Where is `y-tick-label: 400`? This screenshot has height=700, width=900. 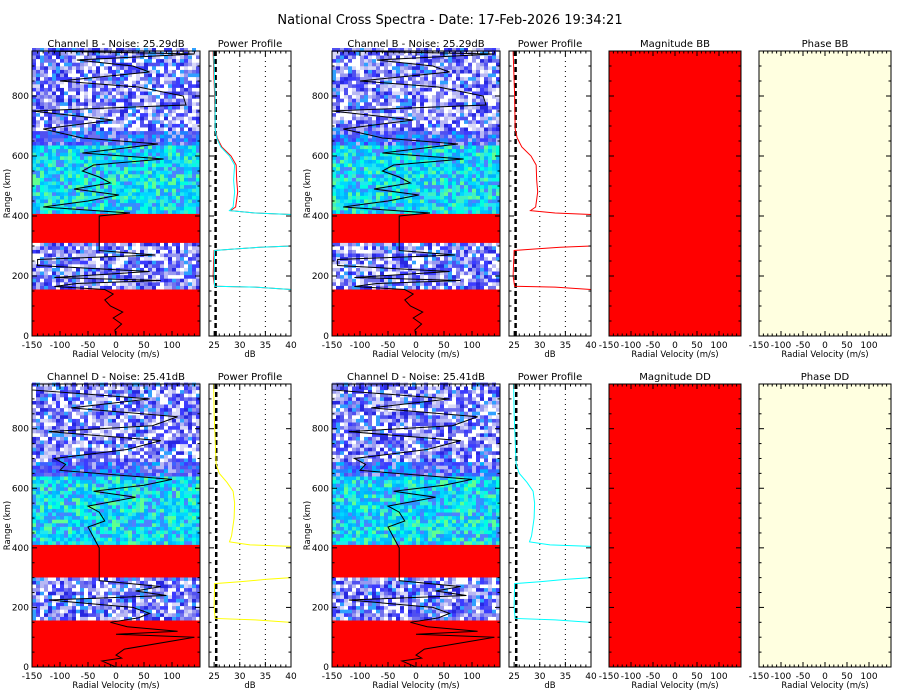 y-tick-label: 400 is located at coordinates (20, 217).